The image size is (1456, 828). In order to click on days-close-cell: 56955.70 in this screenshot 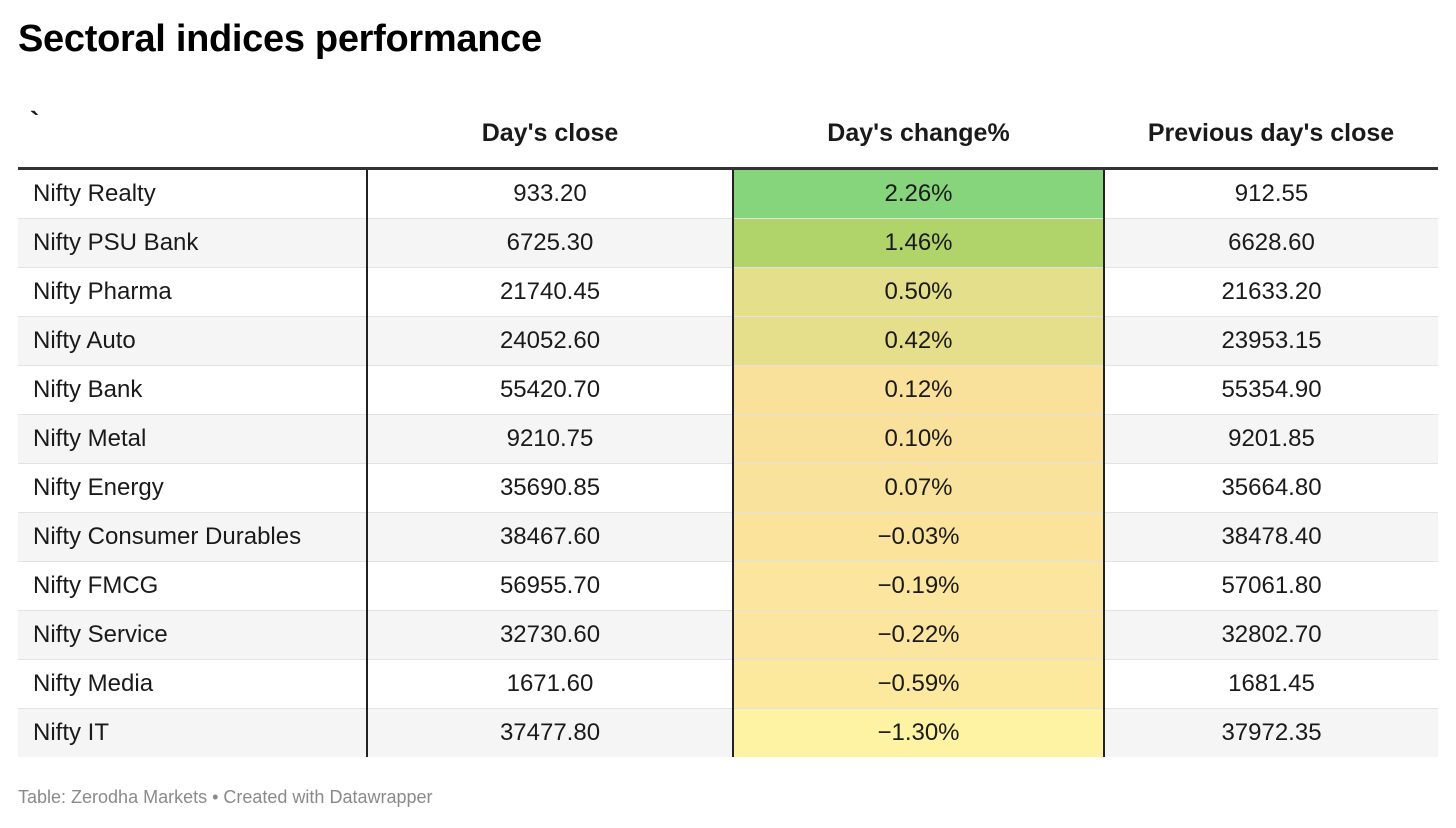, I will do `click(550, 586)`.